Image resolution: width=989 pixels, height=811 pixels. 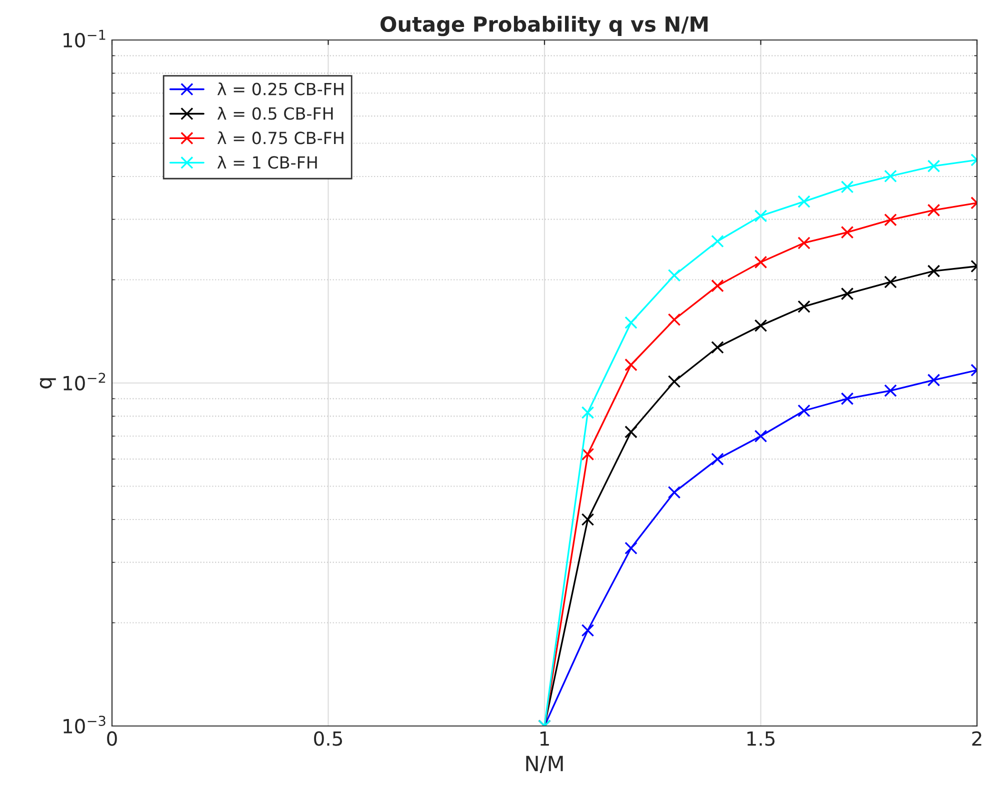 What do you see at coordinates (328, 738) in the screenshot?
I see `x-tick-label: 0.5` at bounding box center [328, 738].